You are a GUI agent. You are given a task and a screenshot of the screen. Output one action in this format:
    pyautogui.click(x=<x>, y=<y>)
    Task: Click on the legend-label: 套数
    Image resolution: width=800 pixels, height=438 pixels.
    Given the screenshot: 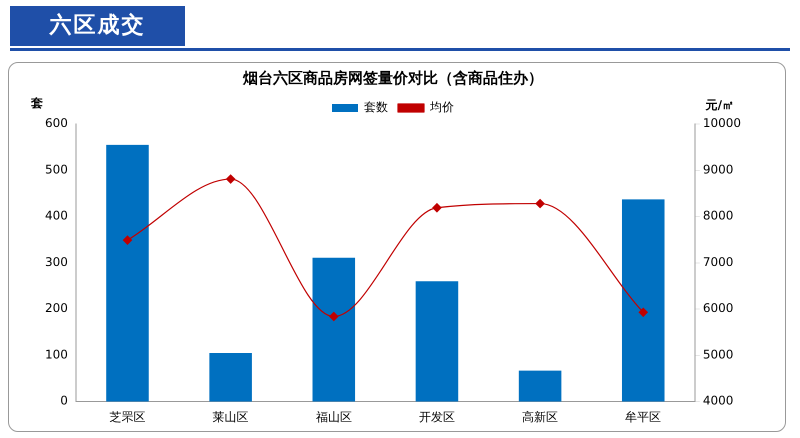 What is the action you would take?
    pyautogui.click(x=376, y=107)
    